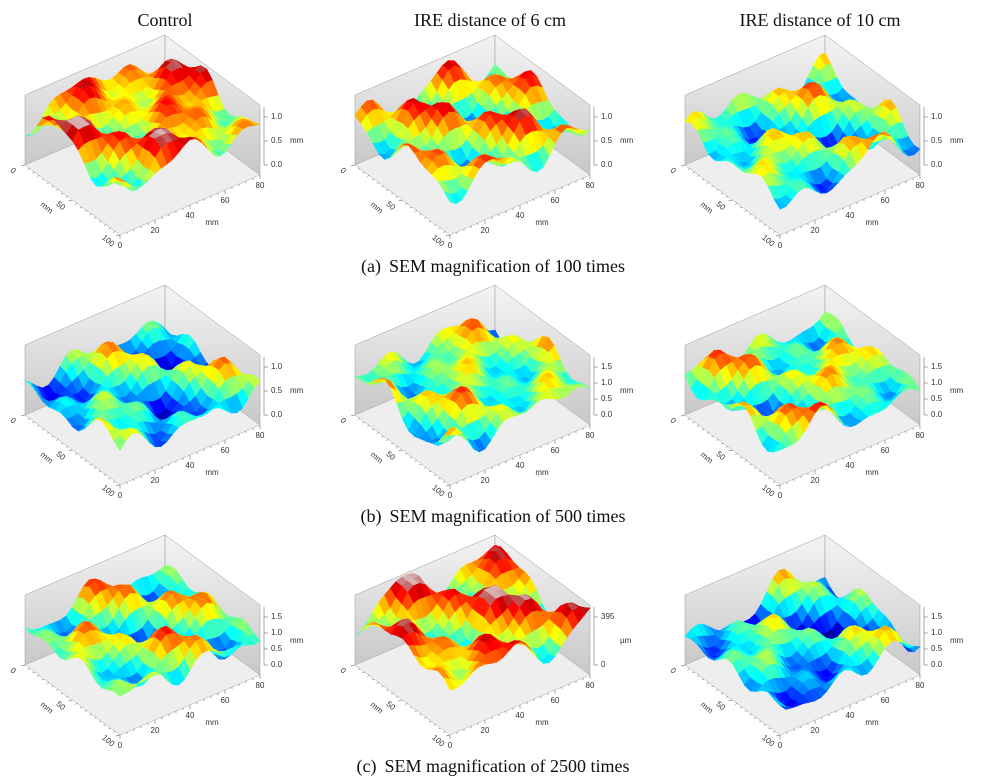  What do you see at coordinates (820, 20) in the screenshot?
I see `column-title: IRE distance of 10 cm` at bounding box center [820, 20].